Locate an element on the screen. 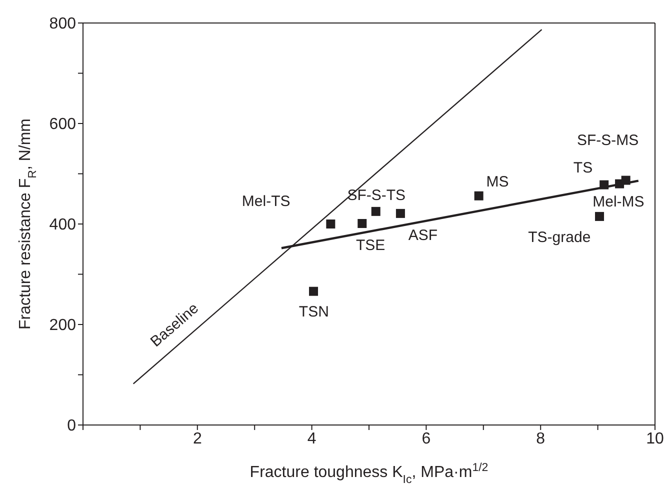 The width and height of the screenshot is (665, 486). x-tick-label: 6 is located at coordinates (426, 439).